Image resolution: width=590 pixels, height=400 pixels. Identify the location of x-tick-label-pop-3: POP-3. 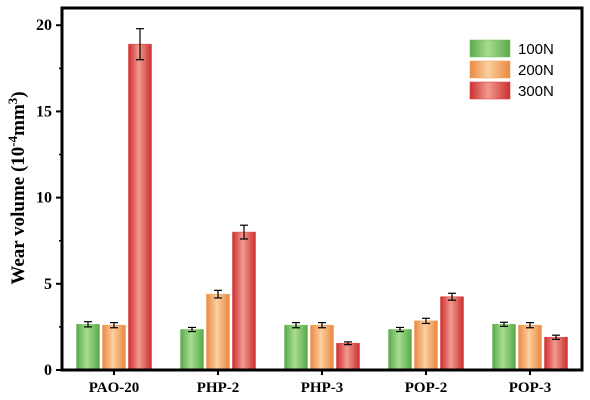
(530, 388).